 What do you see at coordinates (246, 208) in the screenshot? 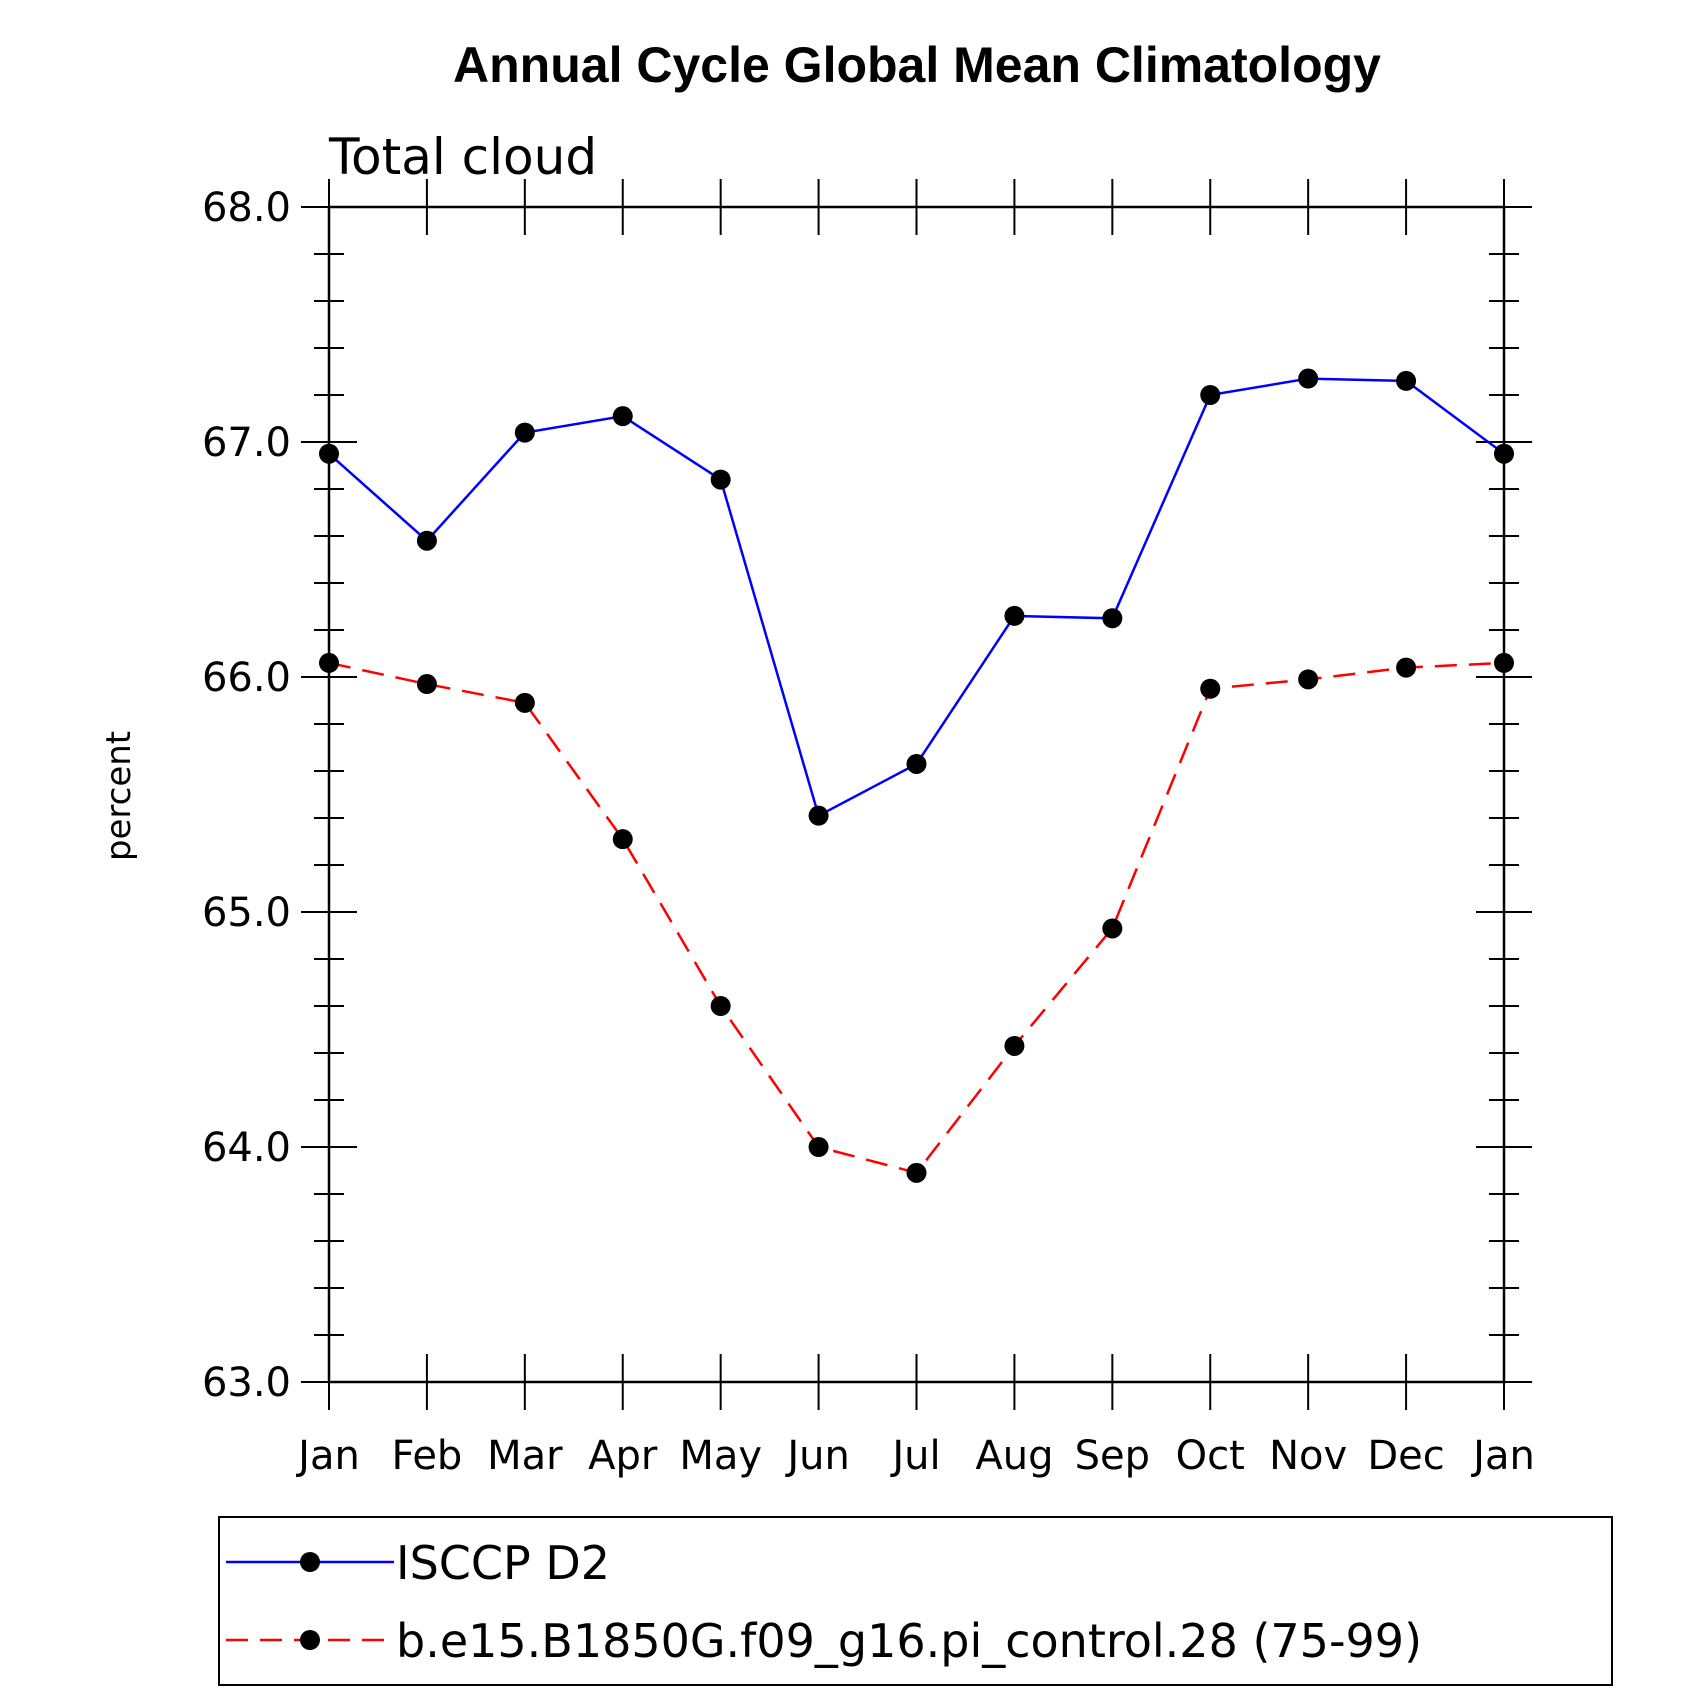
I see `y-tick-label: 68.0` at bounding box center [246, 208].